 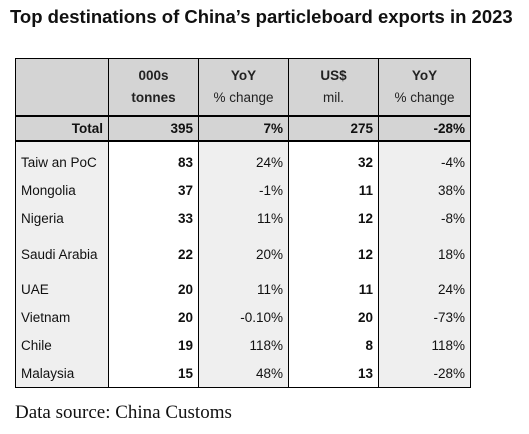 I want to click on tonnes-yoy-value: -0.10%, so click(x=243, y=317).